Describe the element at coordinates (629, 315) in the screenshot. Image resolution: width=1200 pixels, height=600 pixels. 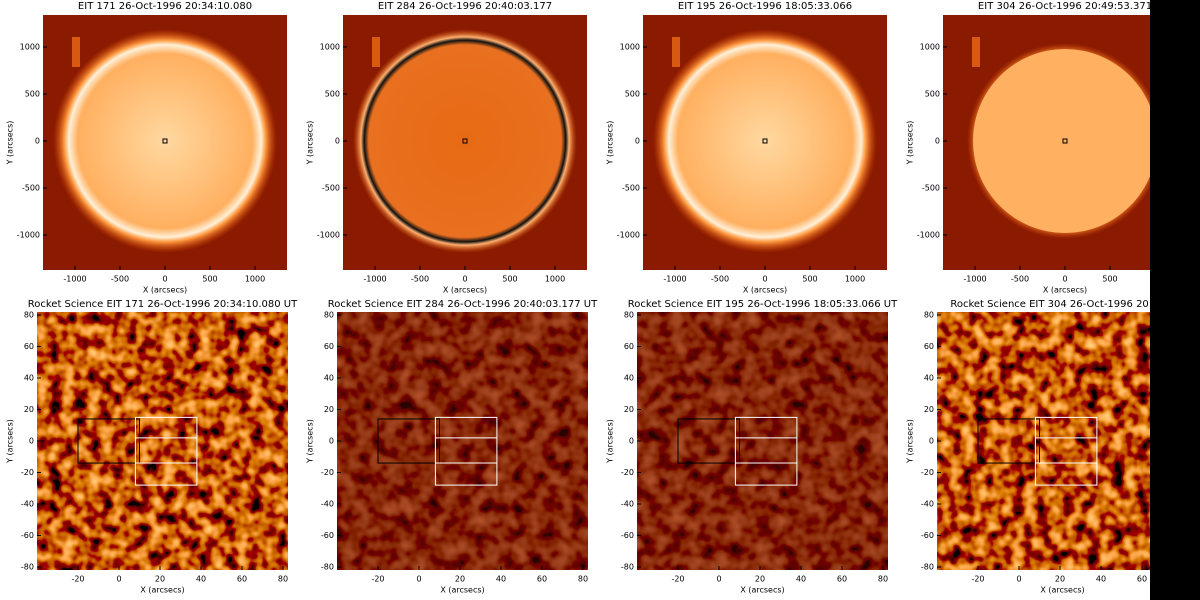
I see `y-tick-label: 80` at that location.